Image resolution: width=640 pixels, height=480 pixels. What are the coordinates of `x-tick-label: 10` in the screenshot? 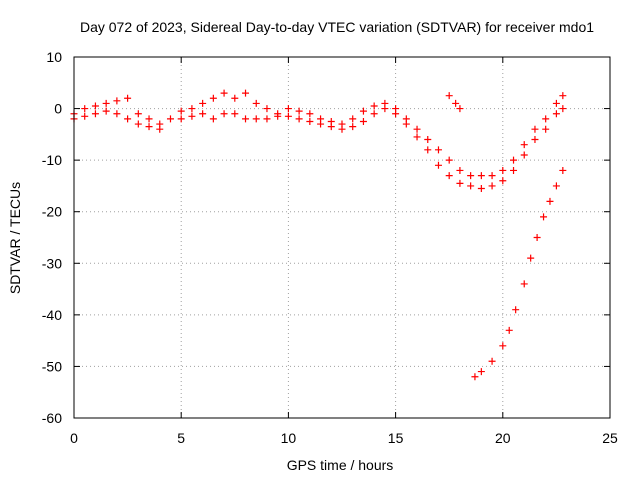 It's located at (289, 438).